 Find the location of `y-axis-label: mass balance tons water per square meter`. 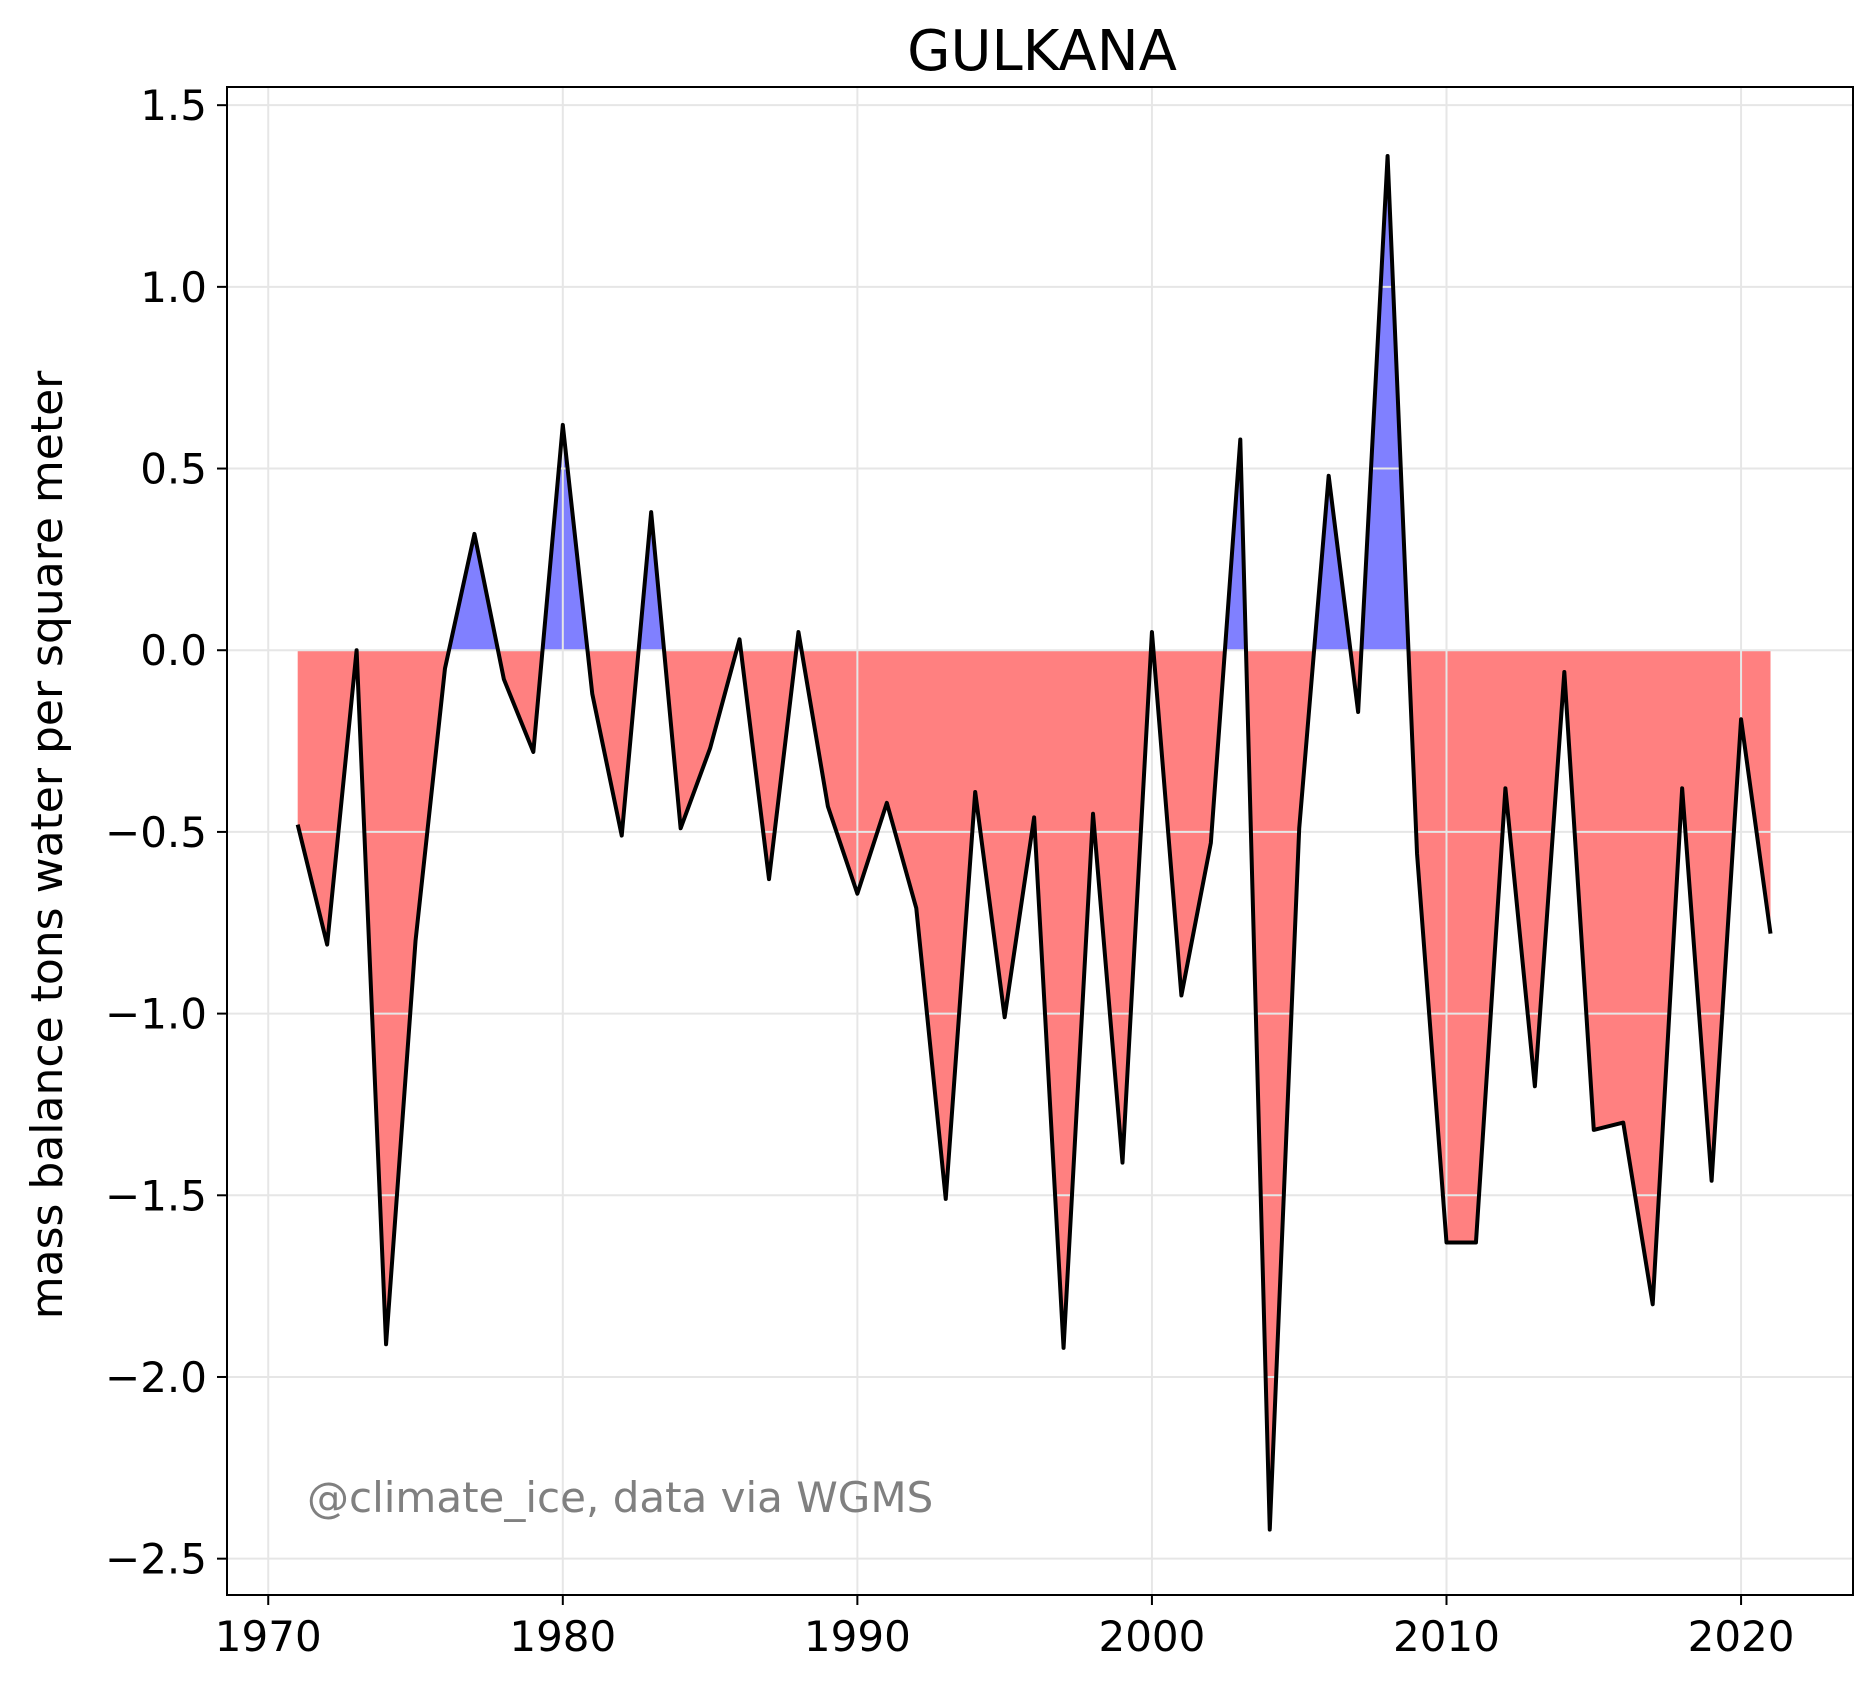

y-axis-label: mass balance tons water per square meter is located at coordinates (47, 844).